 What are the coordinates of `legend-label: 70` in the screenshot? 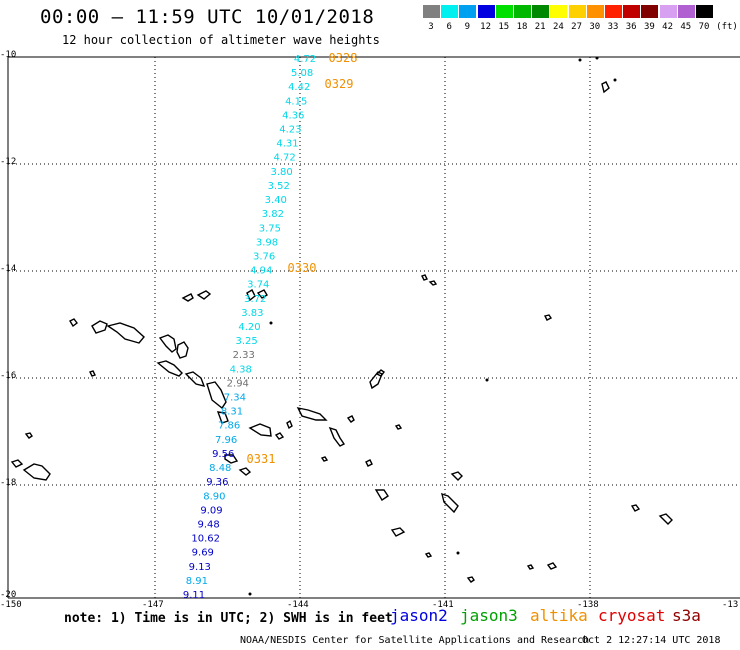 It's located at (704, 27).